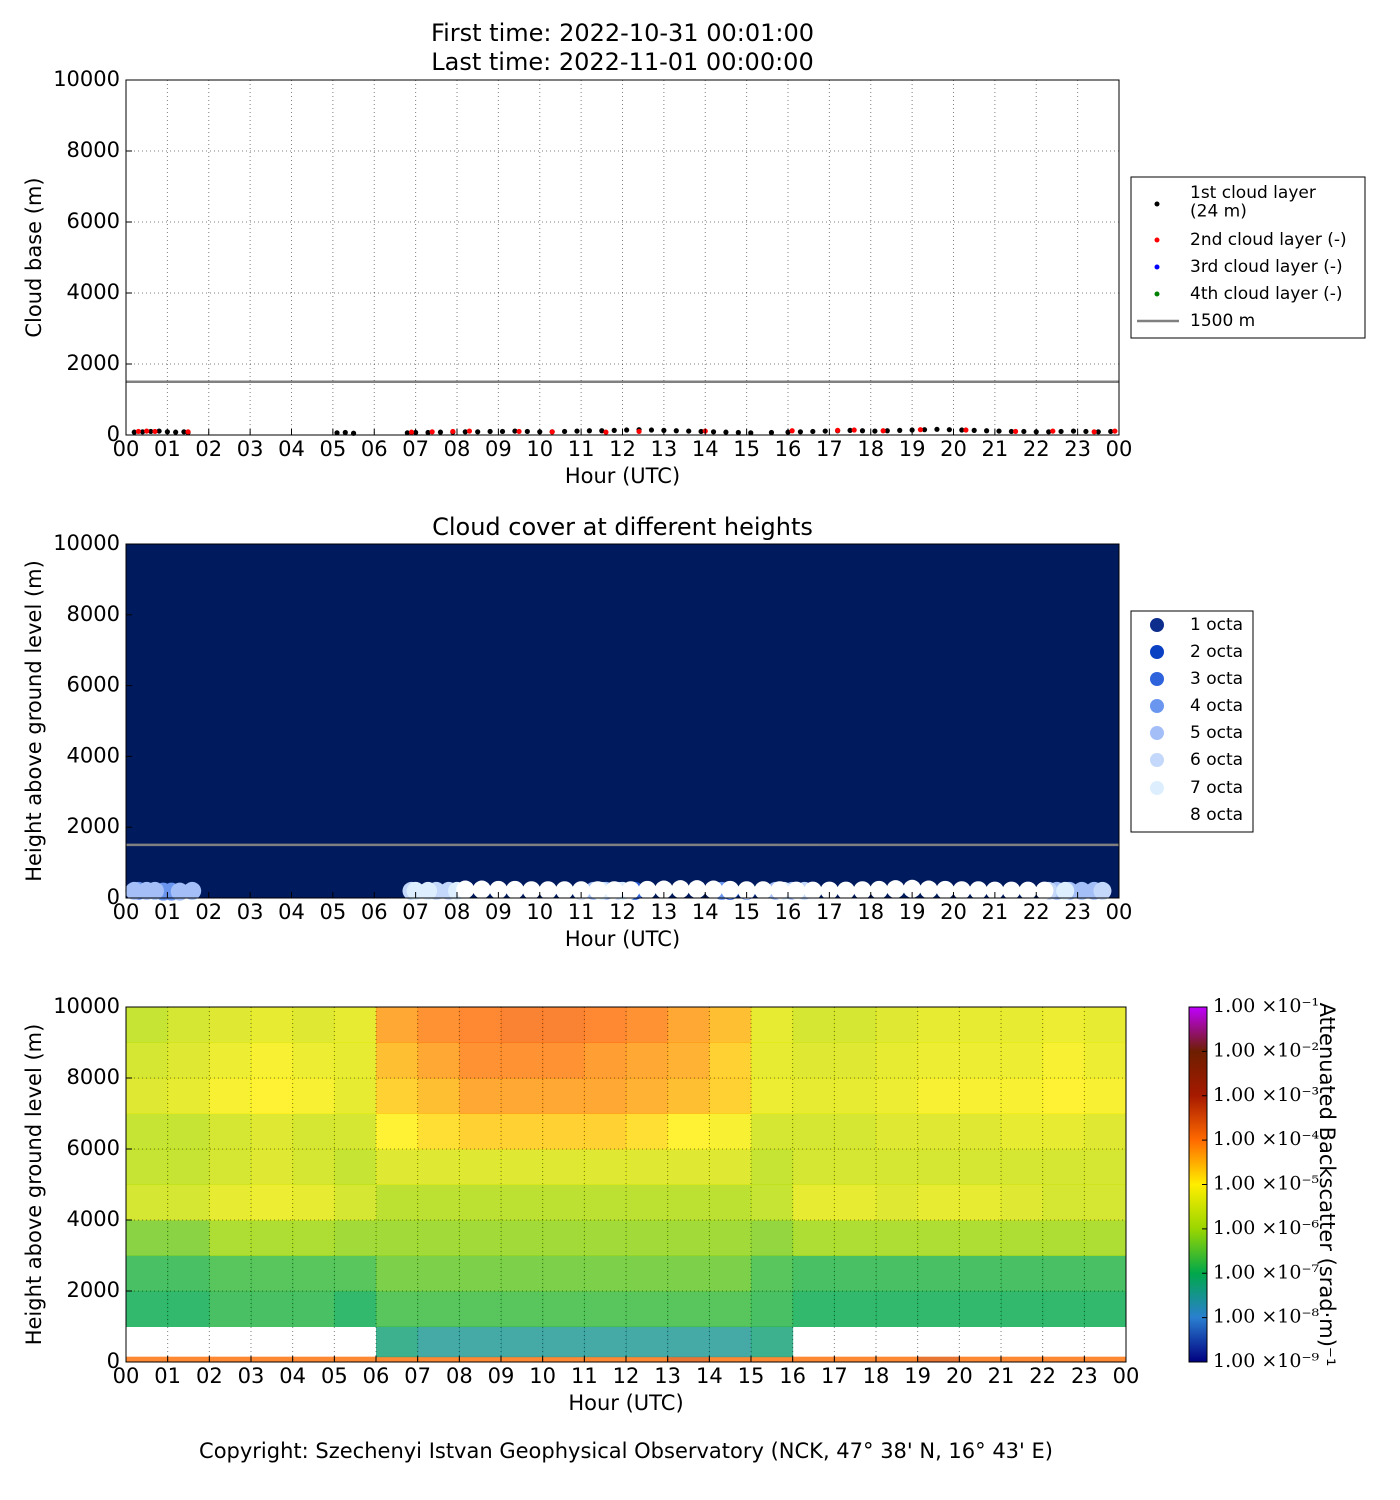 Image resolution: width=1400 pixels, height=1500 pixels. Describe the element at coordinates (995, 912) in the screenshot. I see `x-tick-label: 21` at that location.